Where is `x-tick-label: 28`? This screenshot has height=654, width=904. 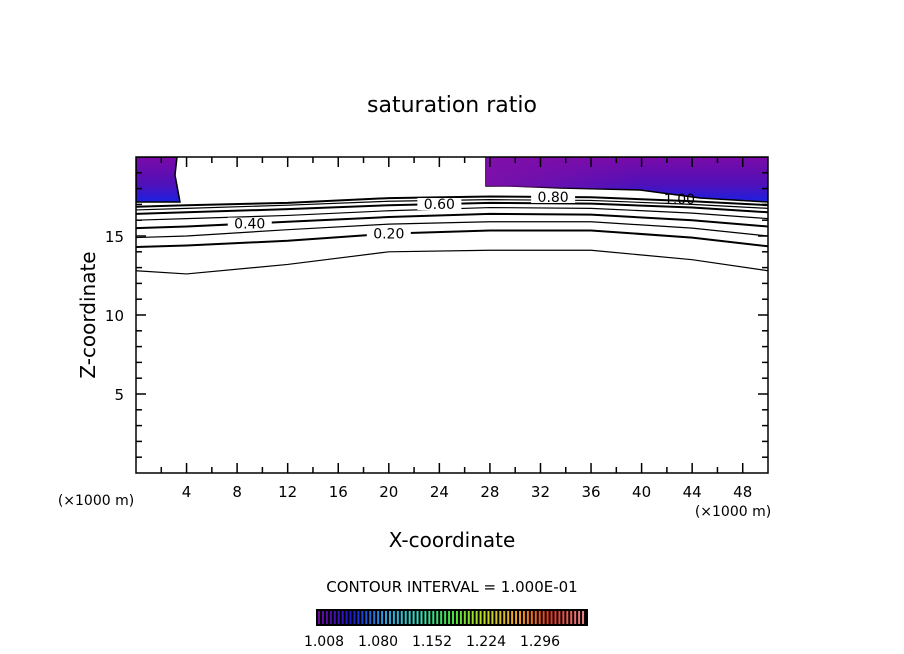 x-tick-label: 28 is located at coordinates (489, 492).